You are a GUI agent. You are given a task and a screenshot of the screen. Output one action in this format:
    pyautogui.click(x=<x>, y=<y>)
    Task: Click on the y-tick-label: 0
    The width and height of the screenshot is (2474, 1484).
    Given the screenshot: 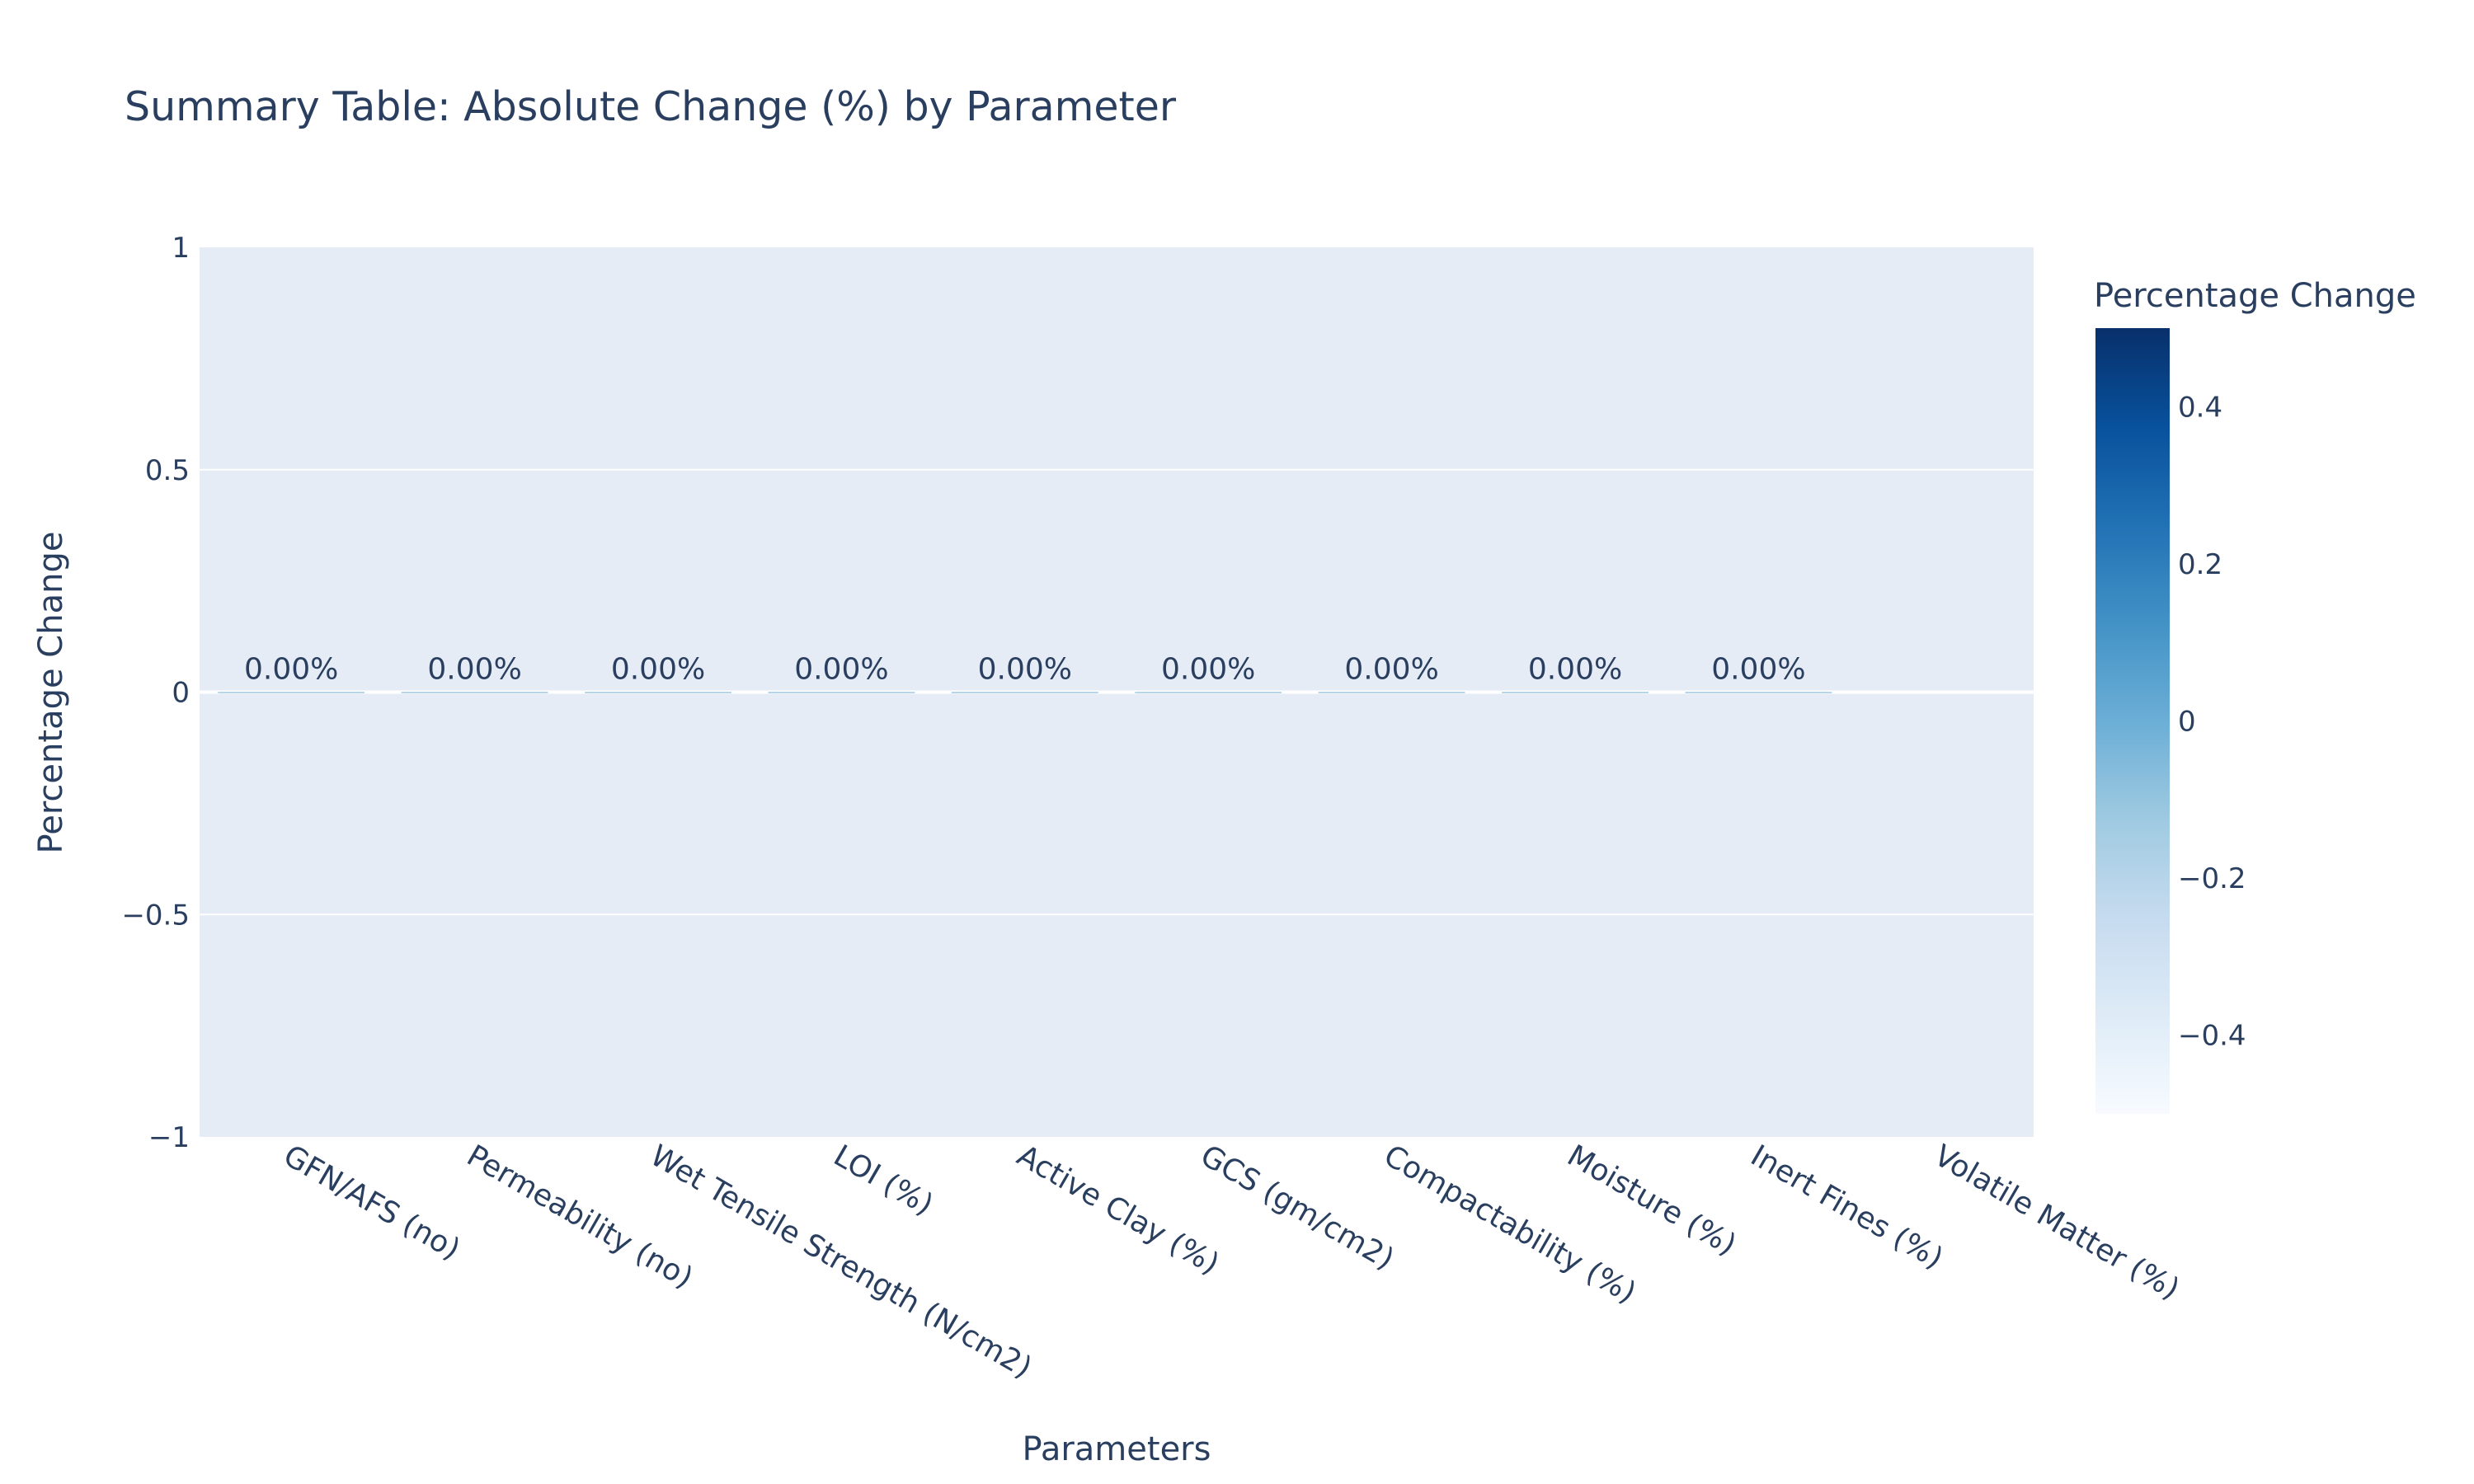 What is the action you would take?
    pyautogui.click(x=181, y=693)
    